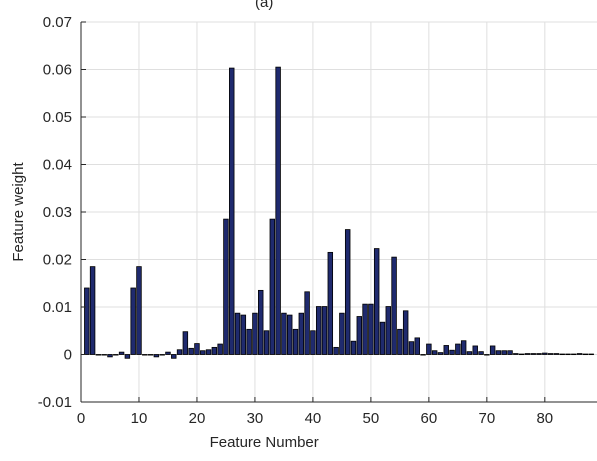 Image resolution: width=597 pixels, height=461 pixels. Describe the element at coordinates (486, 418) in the screenshot. I see `x-tick-label: 70` at that location.